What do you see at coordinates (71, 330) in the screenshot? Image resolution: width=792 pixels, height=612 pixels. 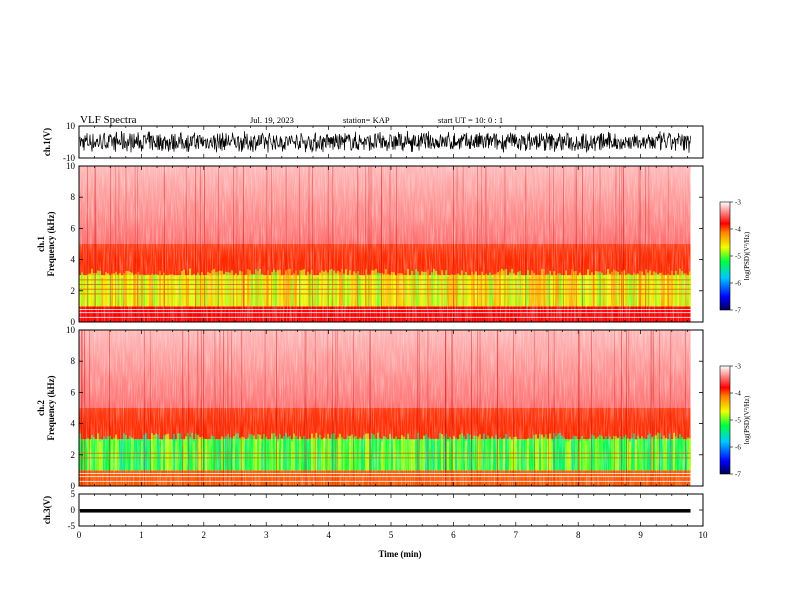 I see `ch2-spec-ytick-label: 10` at bounding box center [71, 330].